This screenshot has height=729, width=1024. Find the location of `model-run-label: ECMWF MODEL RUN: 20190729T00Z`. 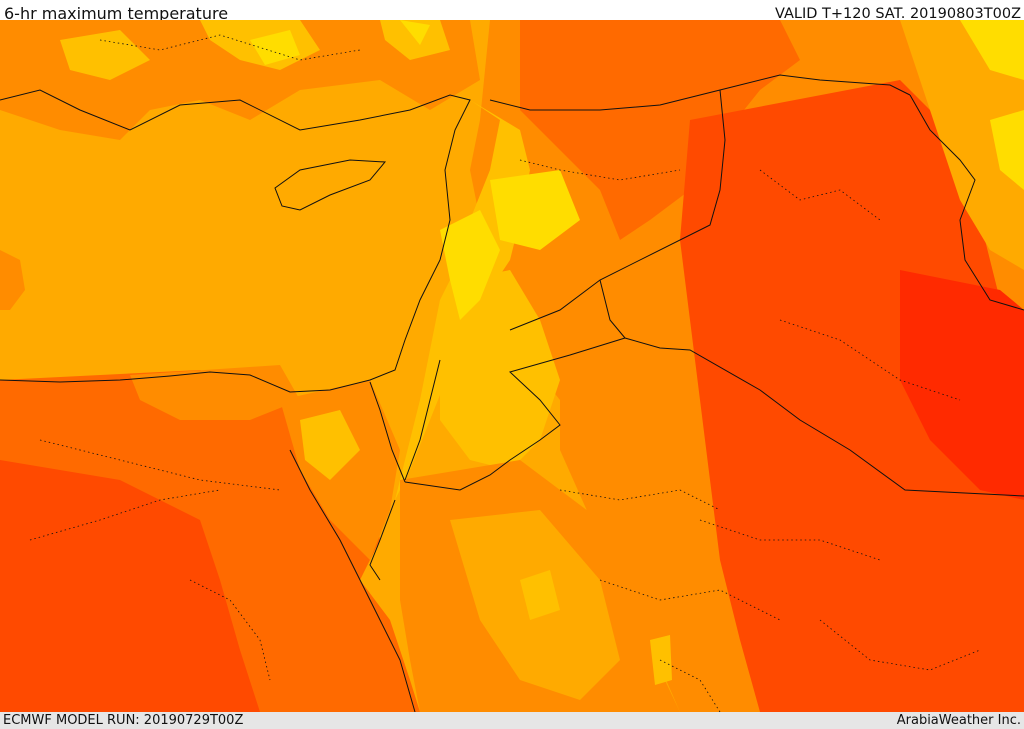

model-run-label: ECMWF MODEL RUN: 20190729T00Z is located at coordinates (123, 720).